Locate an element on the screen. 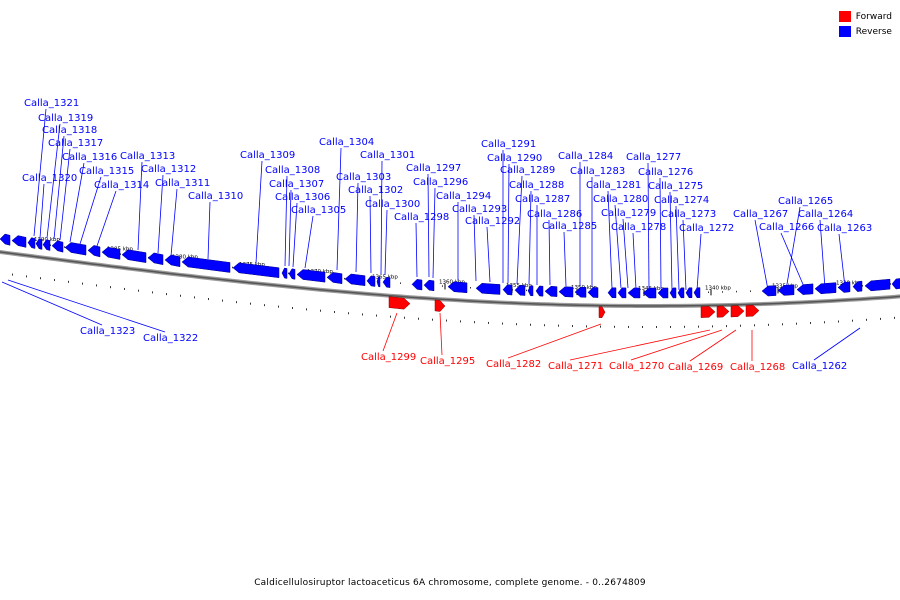 This screenshot has height=600, width=900. reverse-gene-label: Calla_1307 is located at coordinates (296, 184).